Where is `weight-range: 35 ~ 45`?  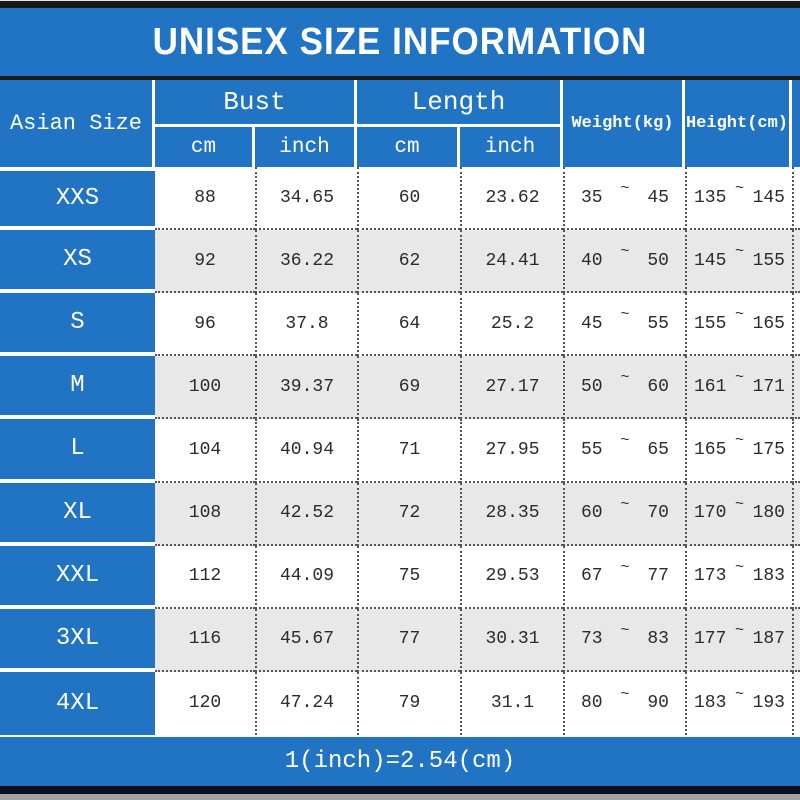 weight-range: 35 ~ 45 is located at coordinates (624, 199).